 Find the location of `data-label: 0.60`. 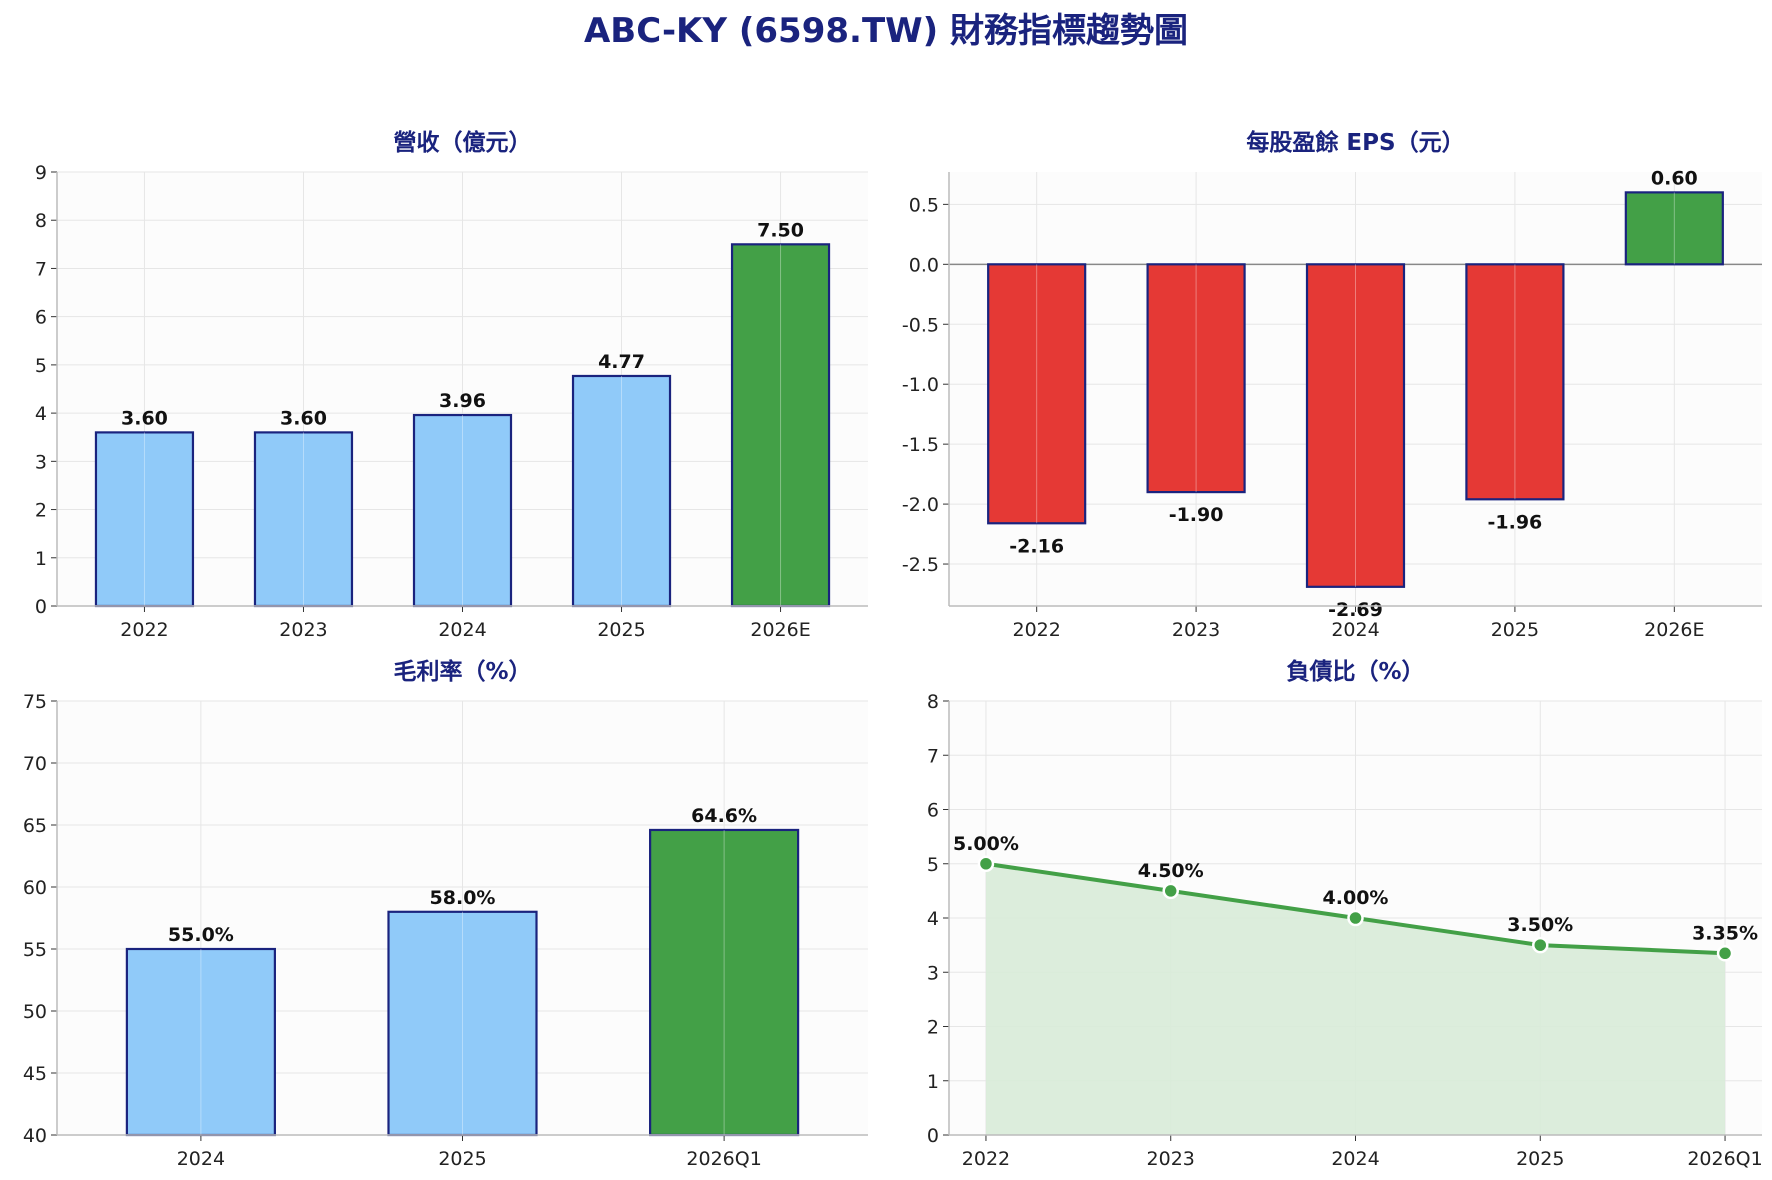

data-label: 0.60 is located at coordinates (1674, 178).